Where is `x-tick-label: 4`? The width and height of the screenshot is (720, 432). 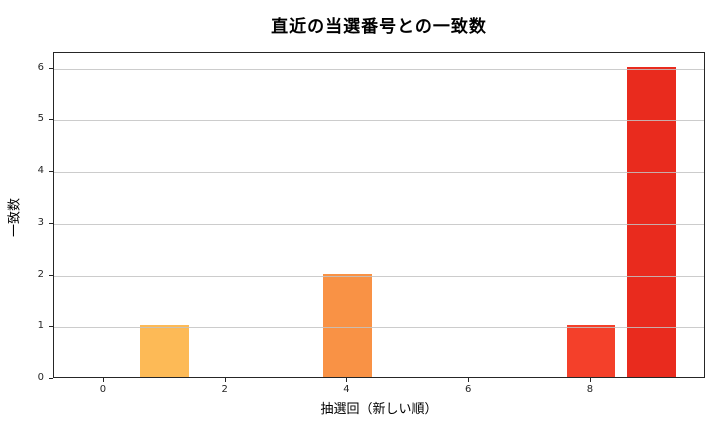
x-tick-label: 4 is located at coordinates (346, 389).